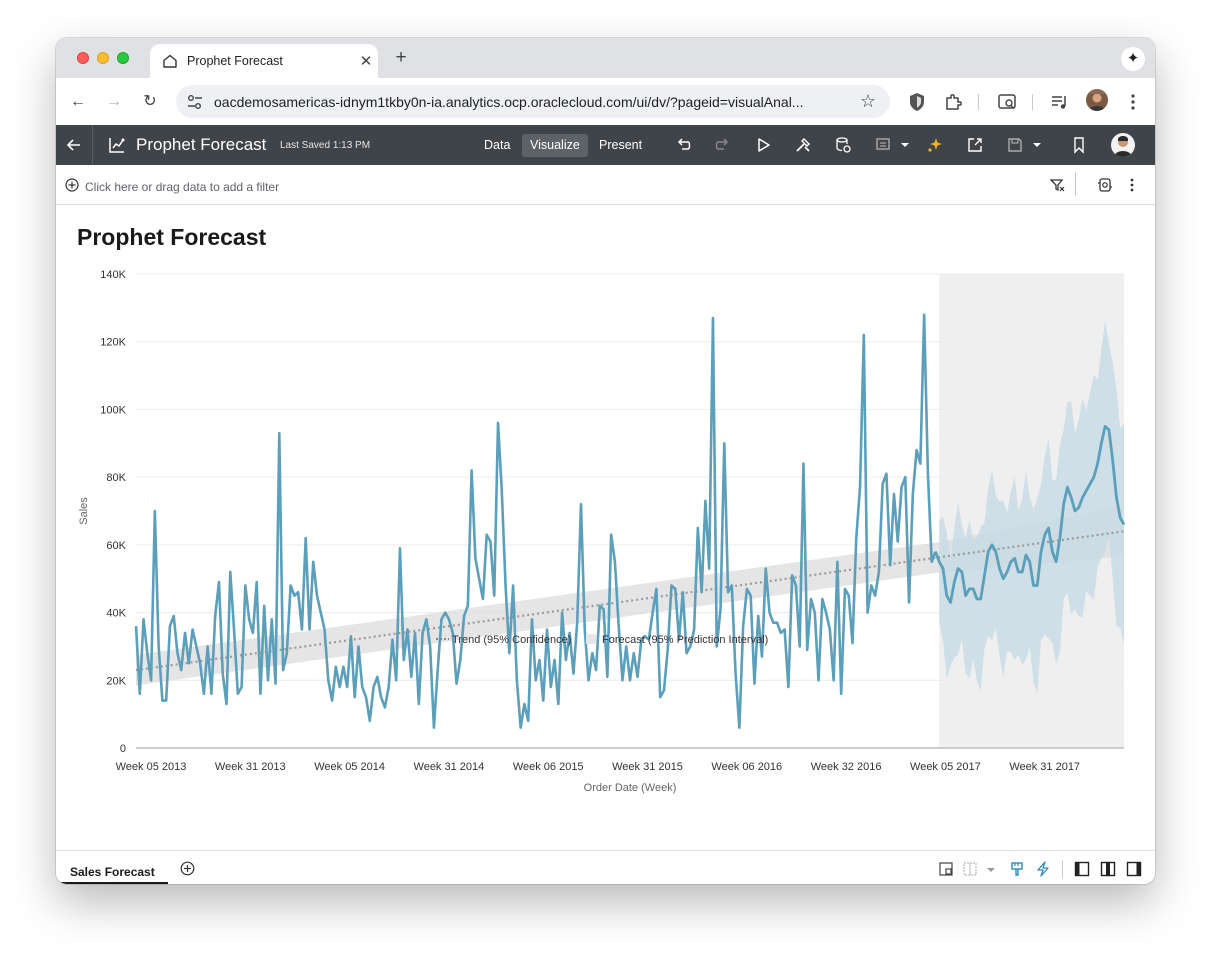 The height and width of the screenshot is (958, 1211). I want to click on profile-photo-icon, so click(1097, 100).